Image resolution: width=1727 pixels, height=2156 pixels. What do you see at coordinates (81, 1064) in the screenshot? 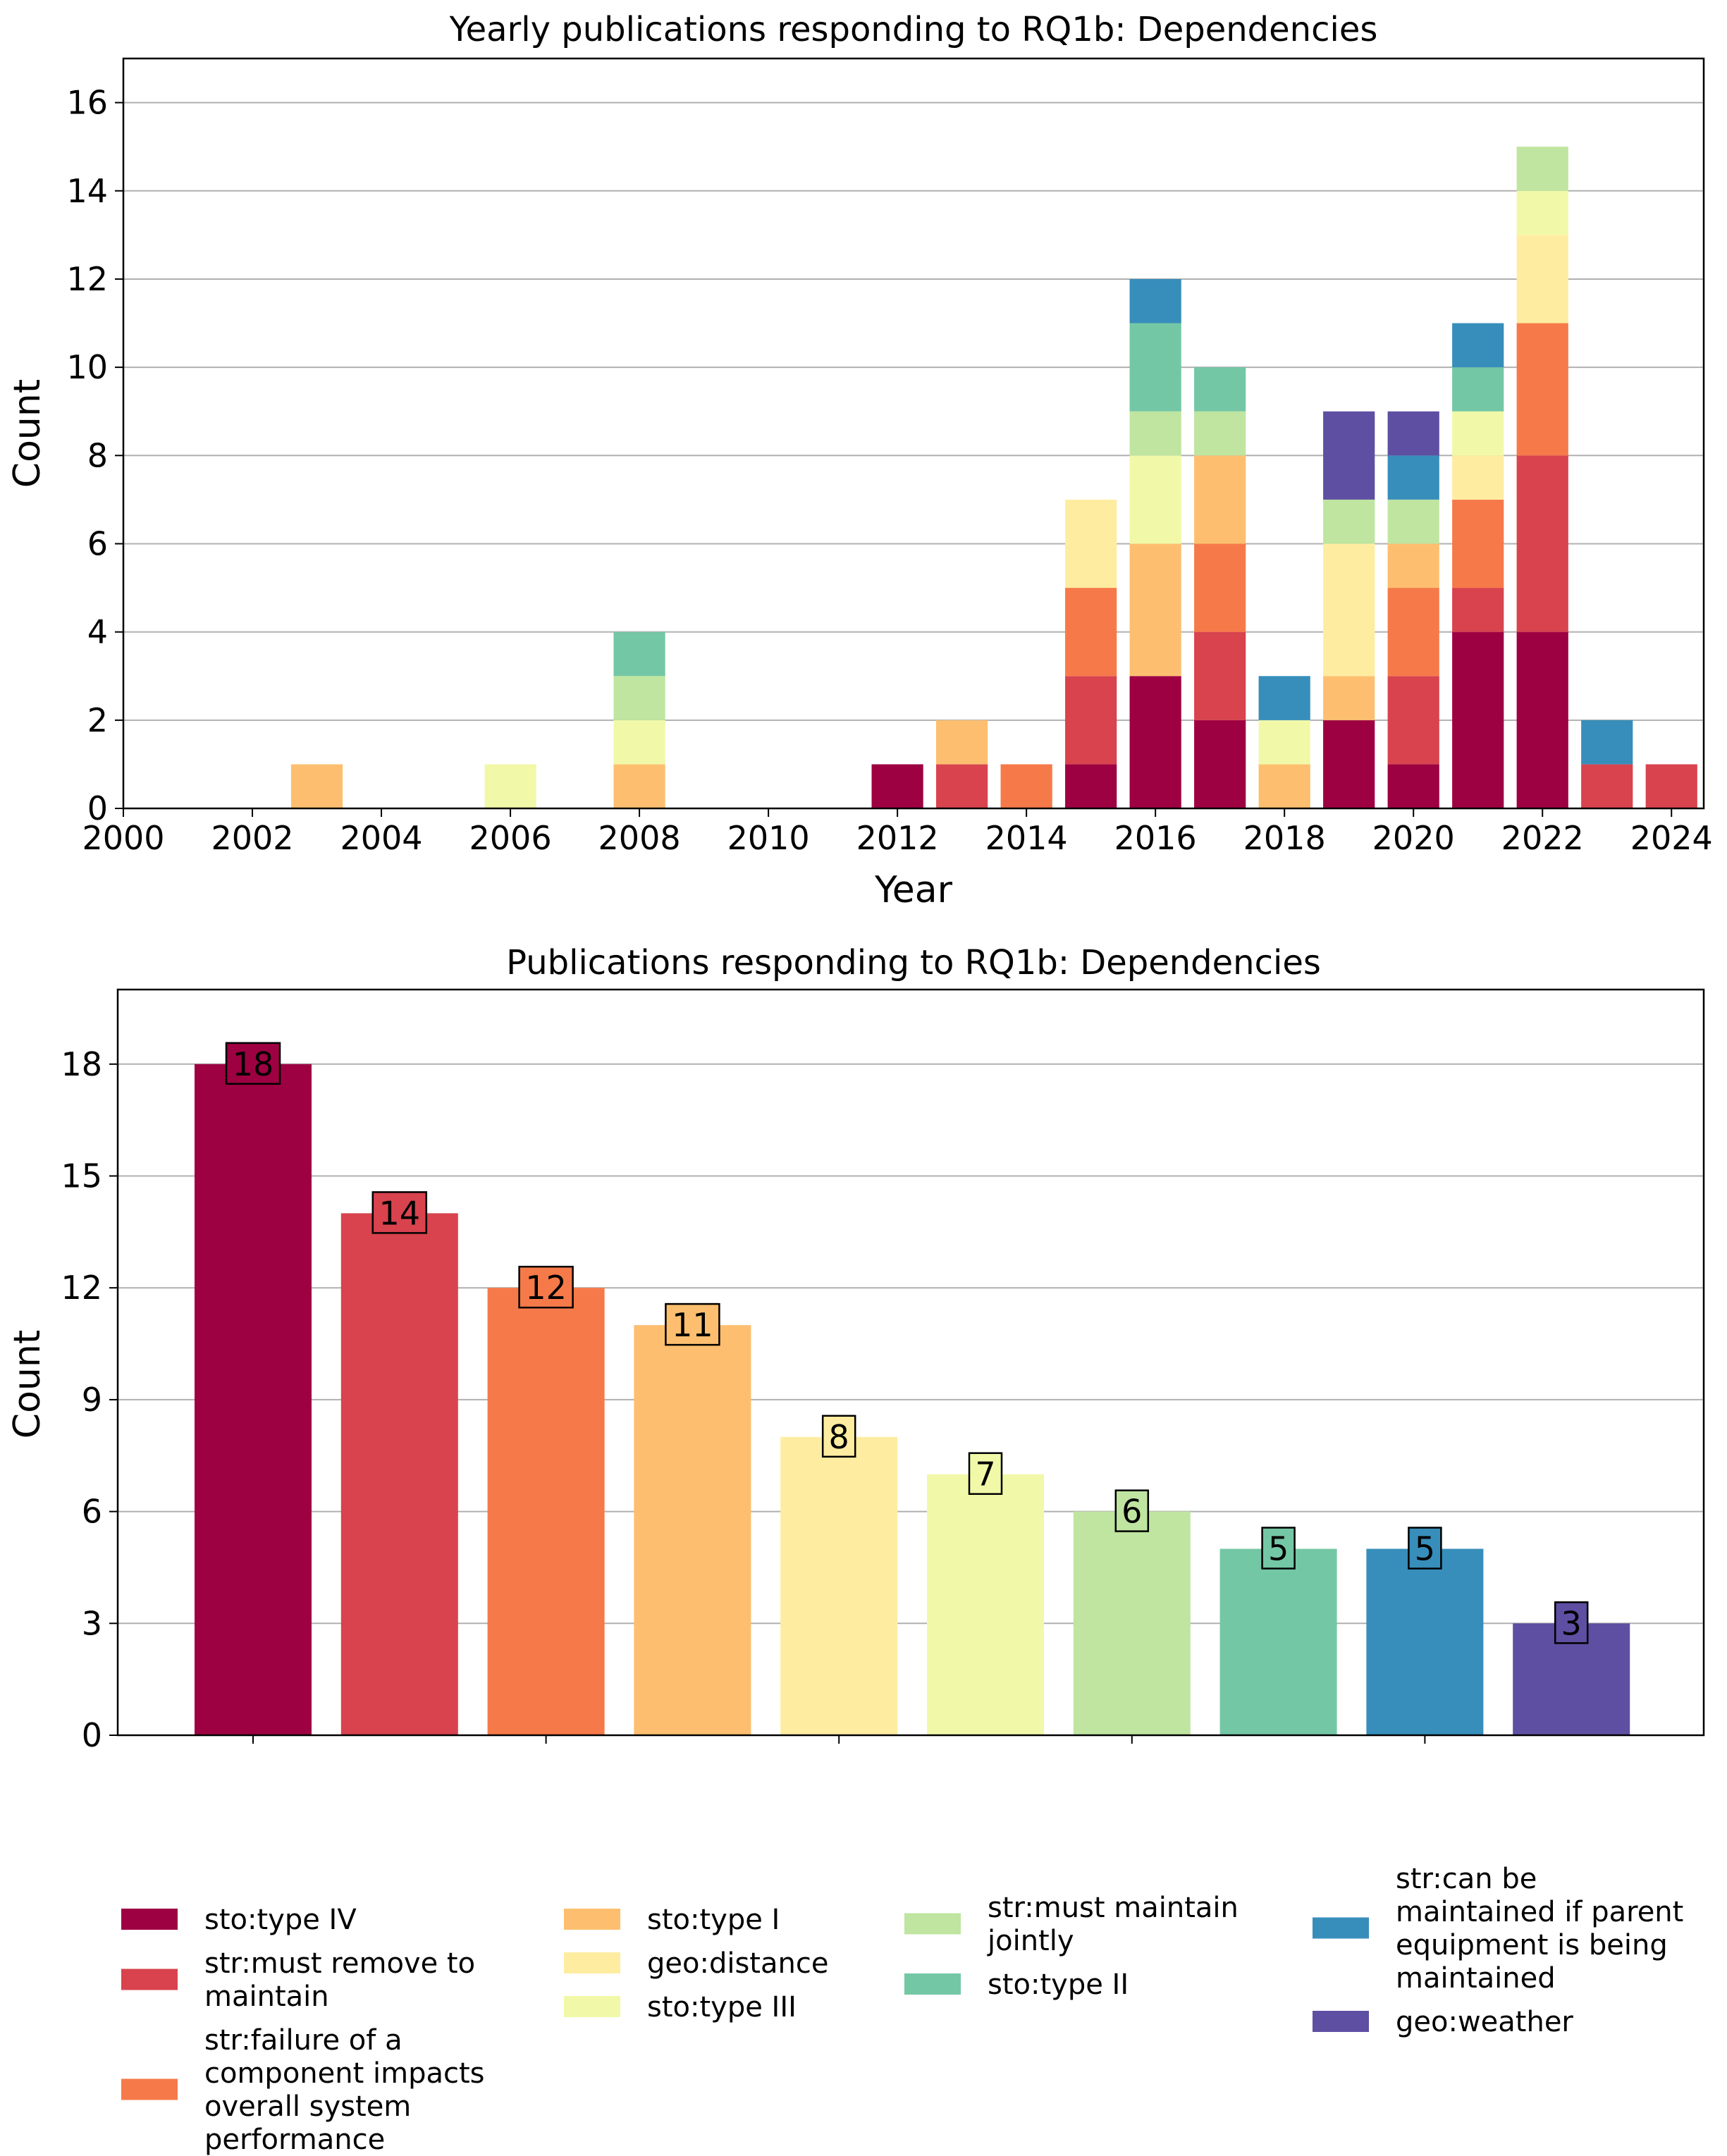
I see `y-tick-label: 18` at bounding box center [81, 1064].